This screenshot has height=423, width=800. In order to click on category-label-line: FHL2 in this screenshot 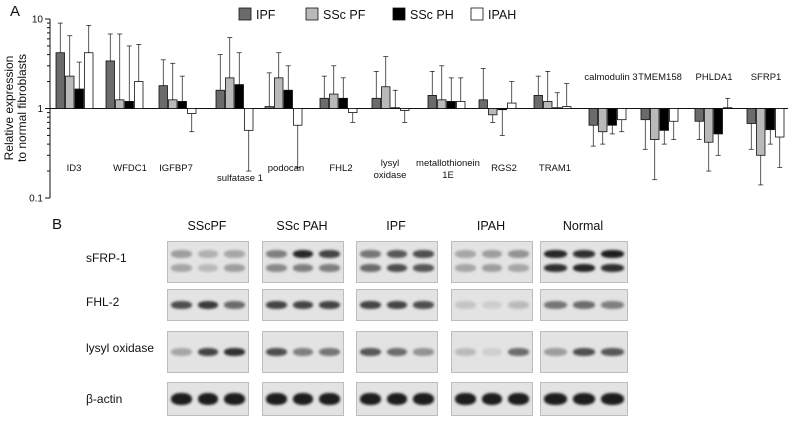, I will do `click(340, 168)`.